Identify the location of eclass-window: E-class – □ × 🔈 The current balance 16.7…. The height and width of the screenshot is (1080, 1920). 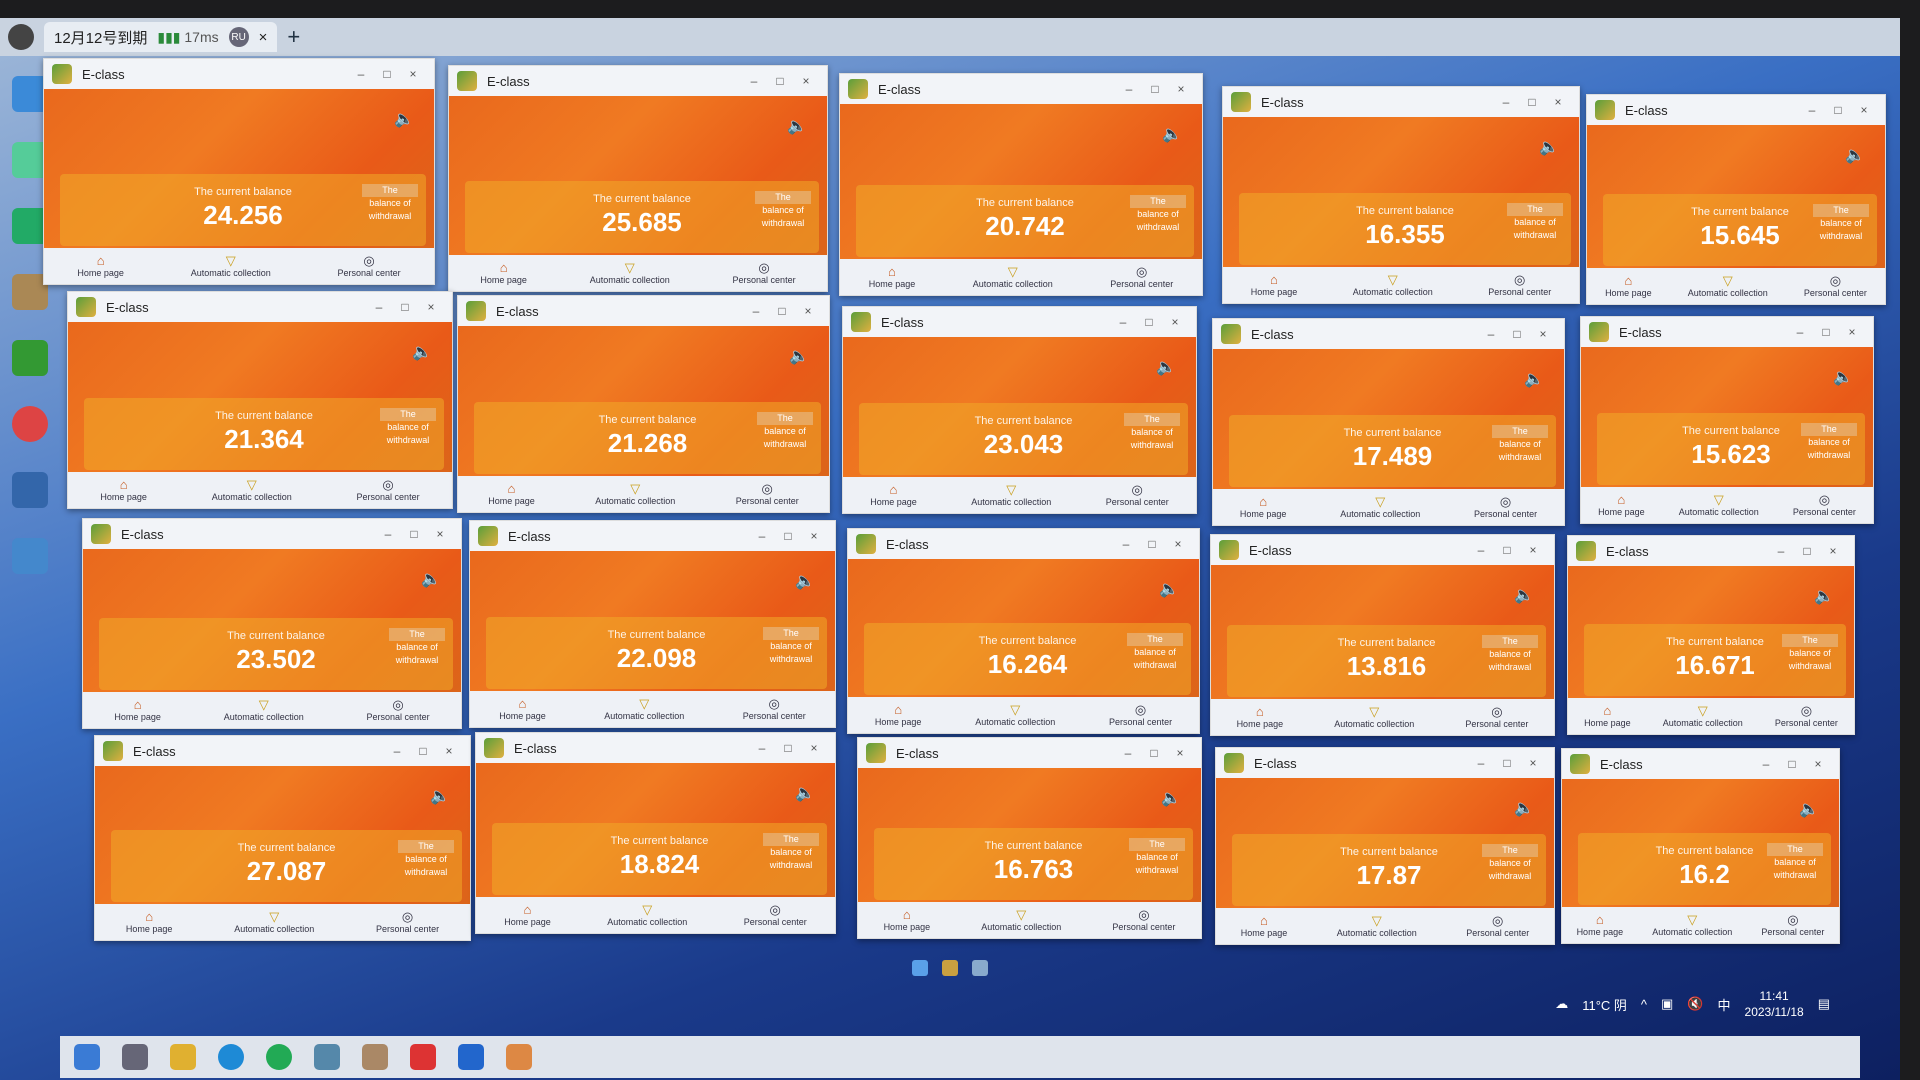
(1029, 838).